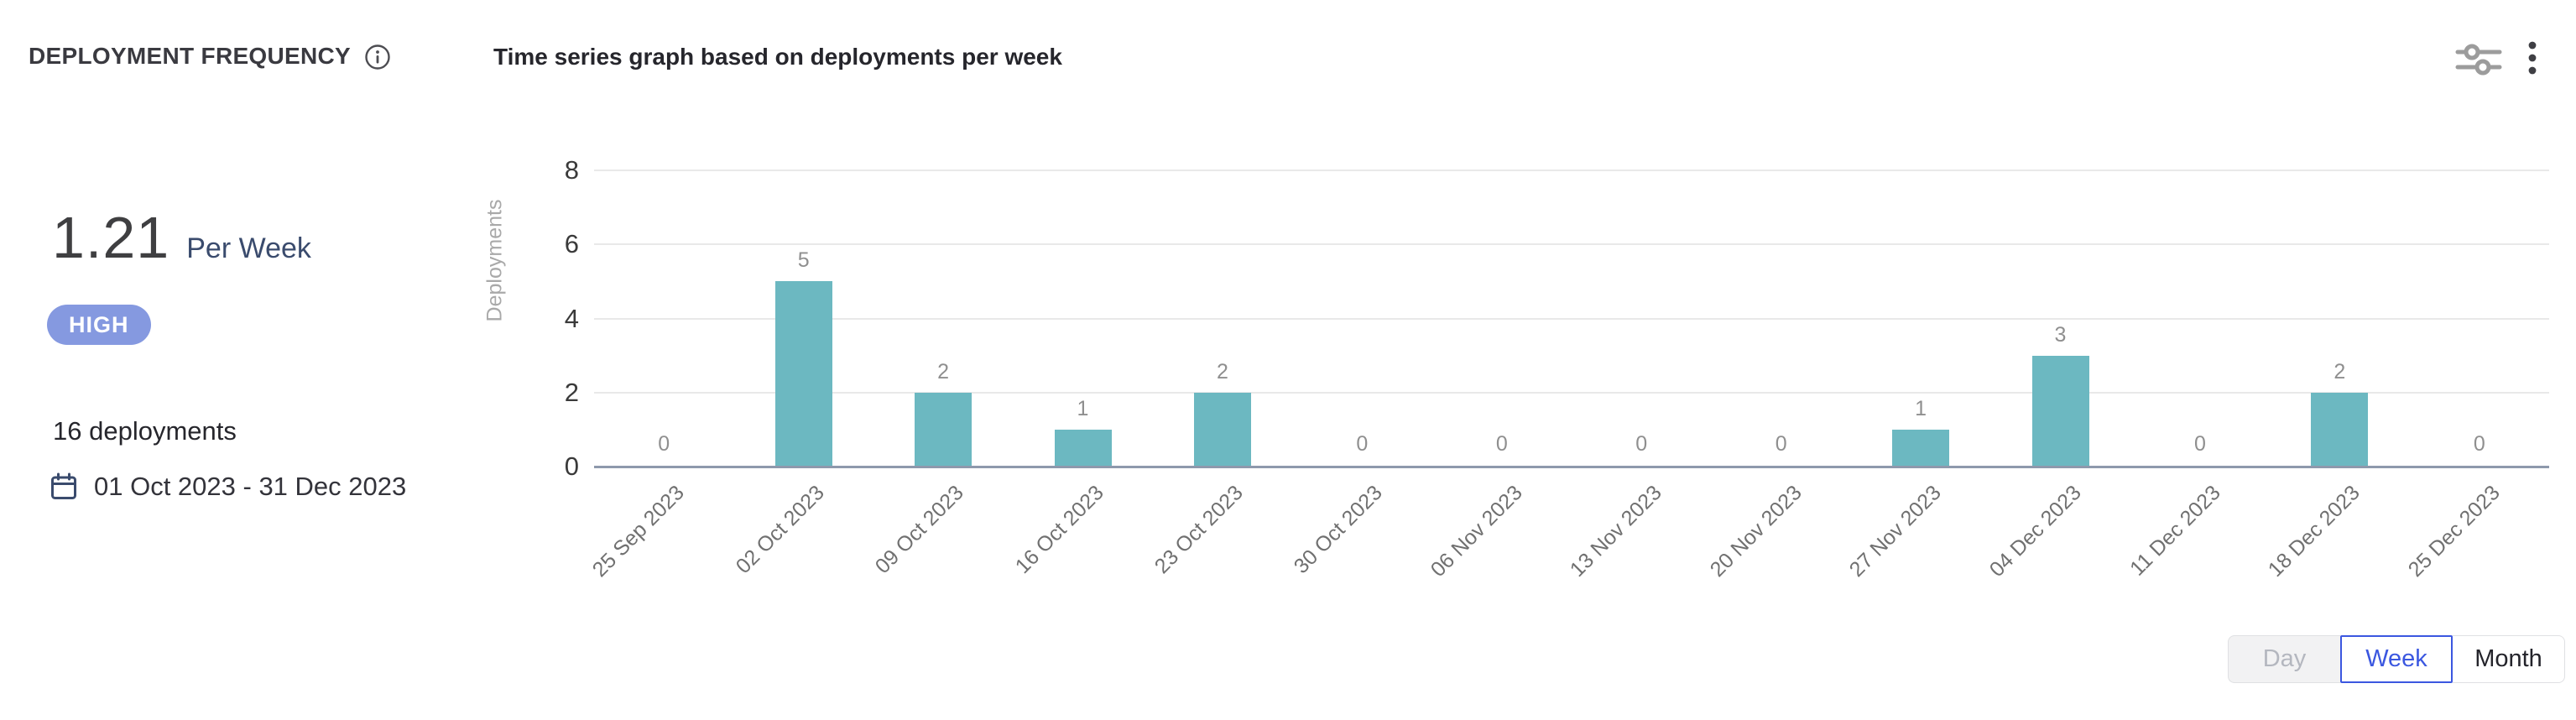 This screenshot has height=720, width=2576. What do you see at coordinates (803, 260) in the screenshot?
I see `bar-value-label: 5` at bounding box center [803, 260].